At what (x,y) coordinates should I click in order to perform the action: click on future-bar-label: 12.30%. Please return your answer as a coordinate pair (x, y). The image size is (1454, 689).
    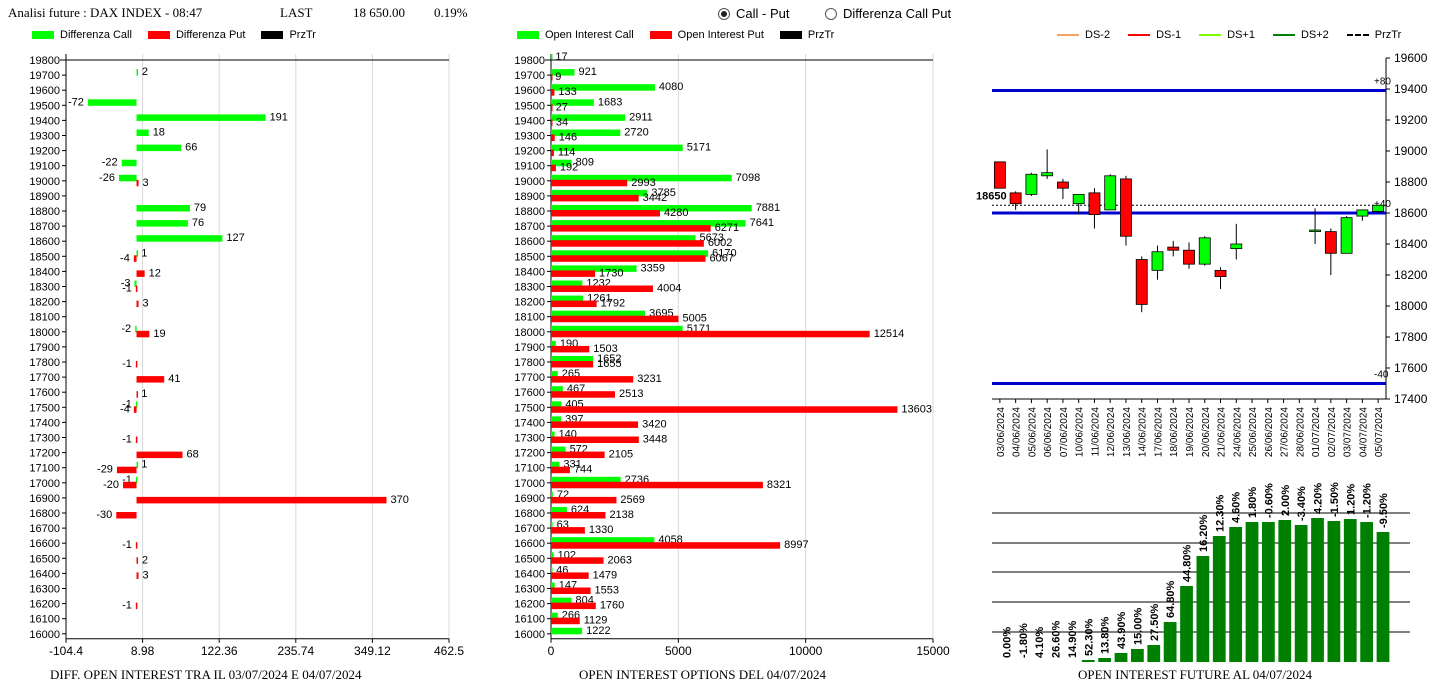
    Looking at the image, I should click on (1220, 513).